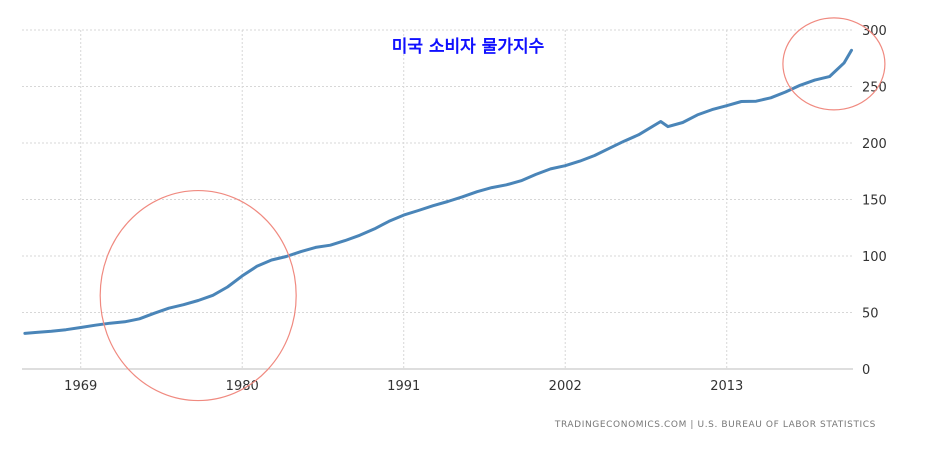 The image size is (949, 464). I want to click on y-tick-label: 250, so click(874, 88).